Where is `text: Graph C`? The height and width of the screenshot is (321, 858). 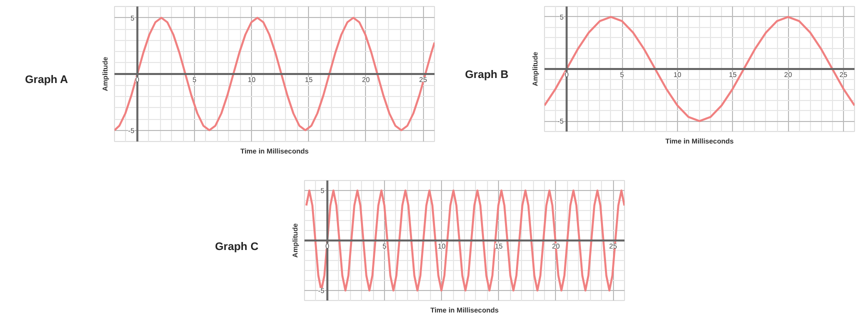 text: Graph C is located at coordinates (236, 247).